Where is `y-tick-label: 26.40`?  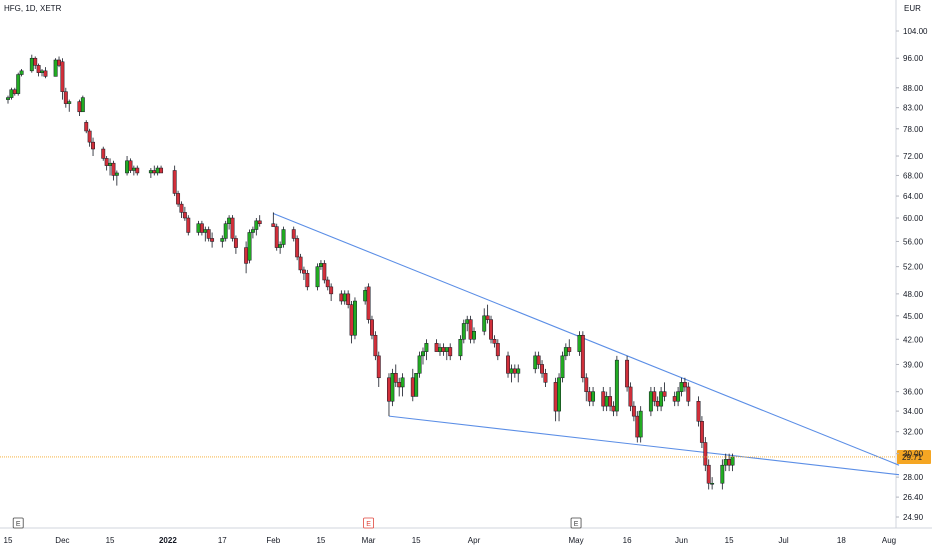
y-tick-label: 26.40 is located at coordinates (913, 497).